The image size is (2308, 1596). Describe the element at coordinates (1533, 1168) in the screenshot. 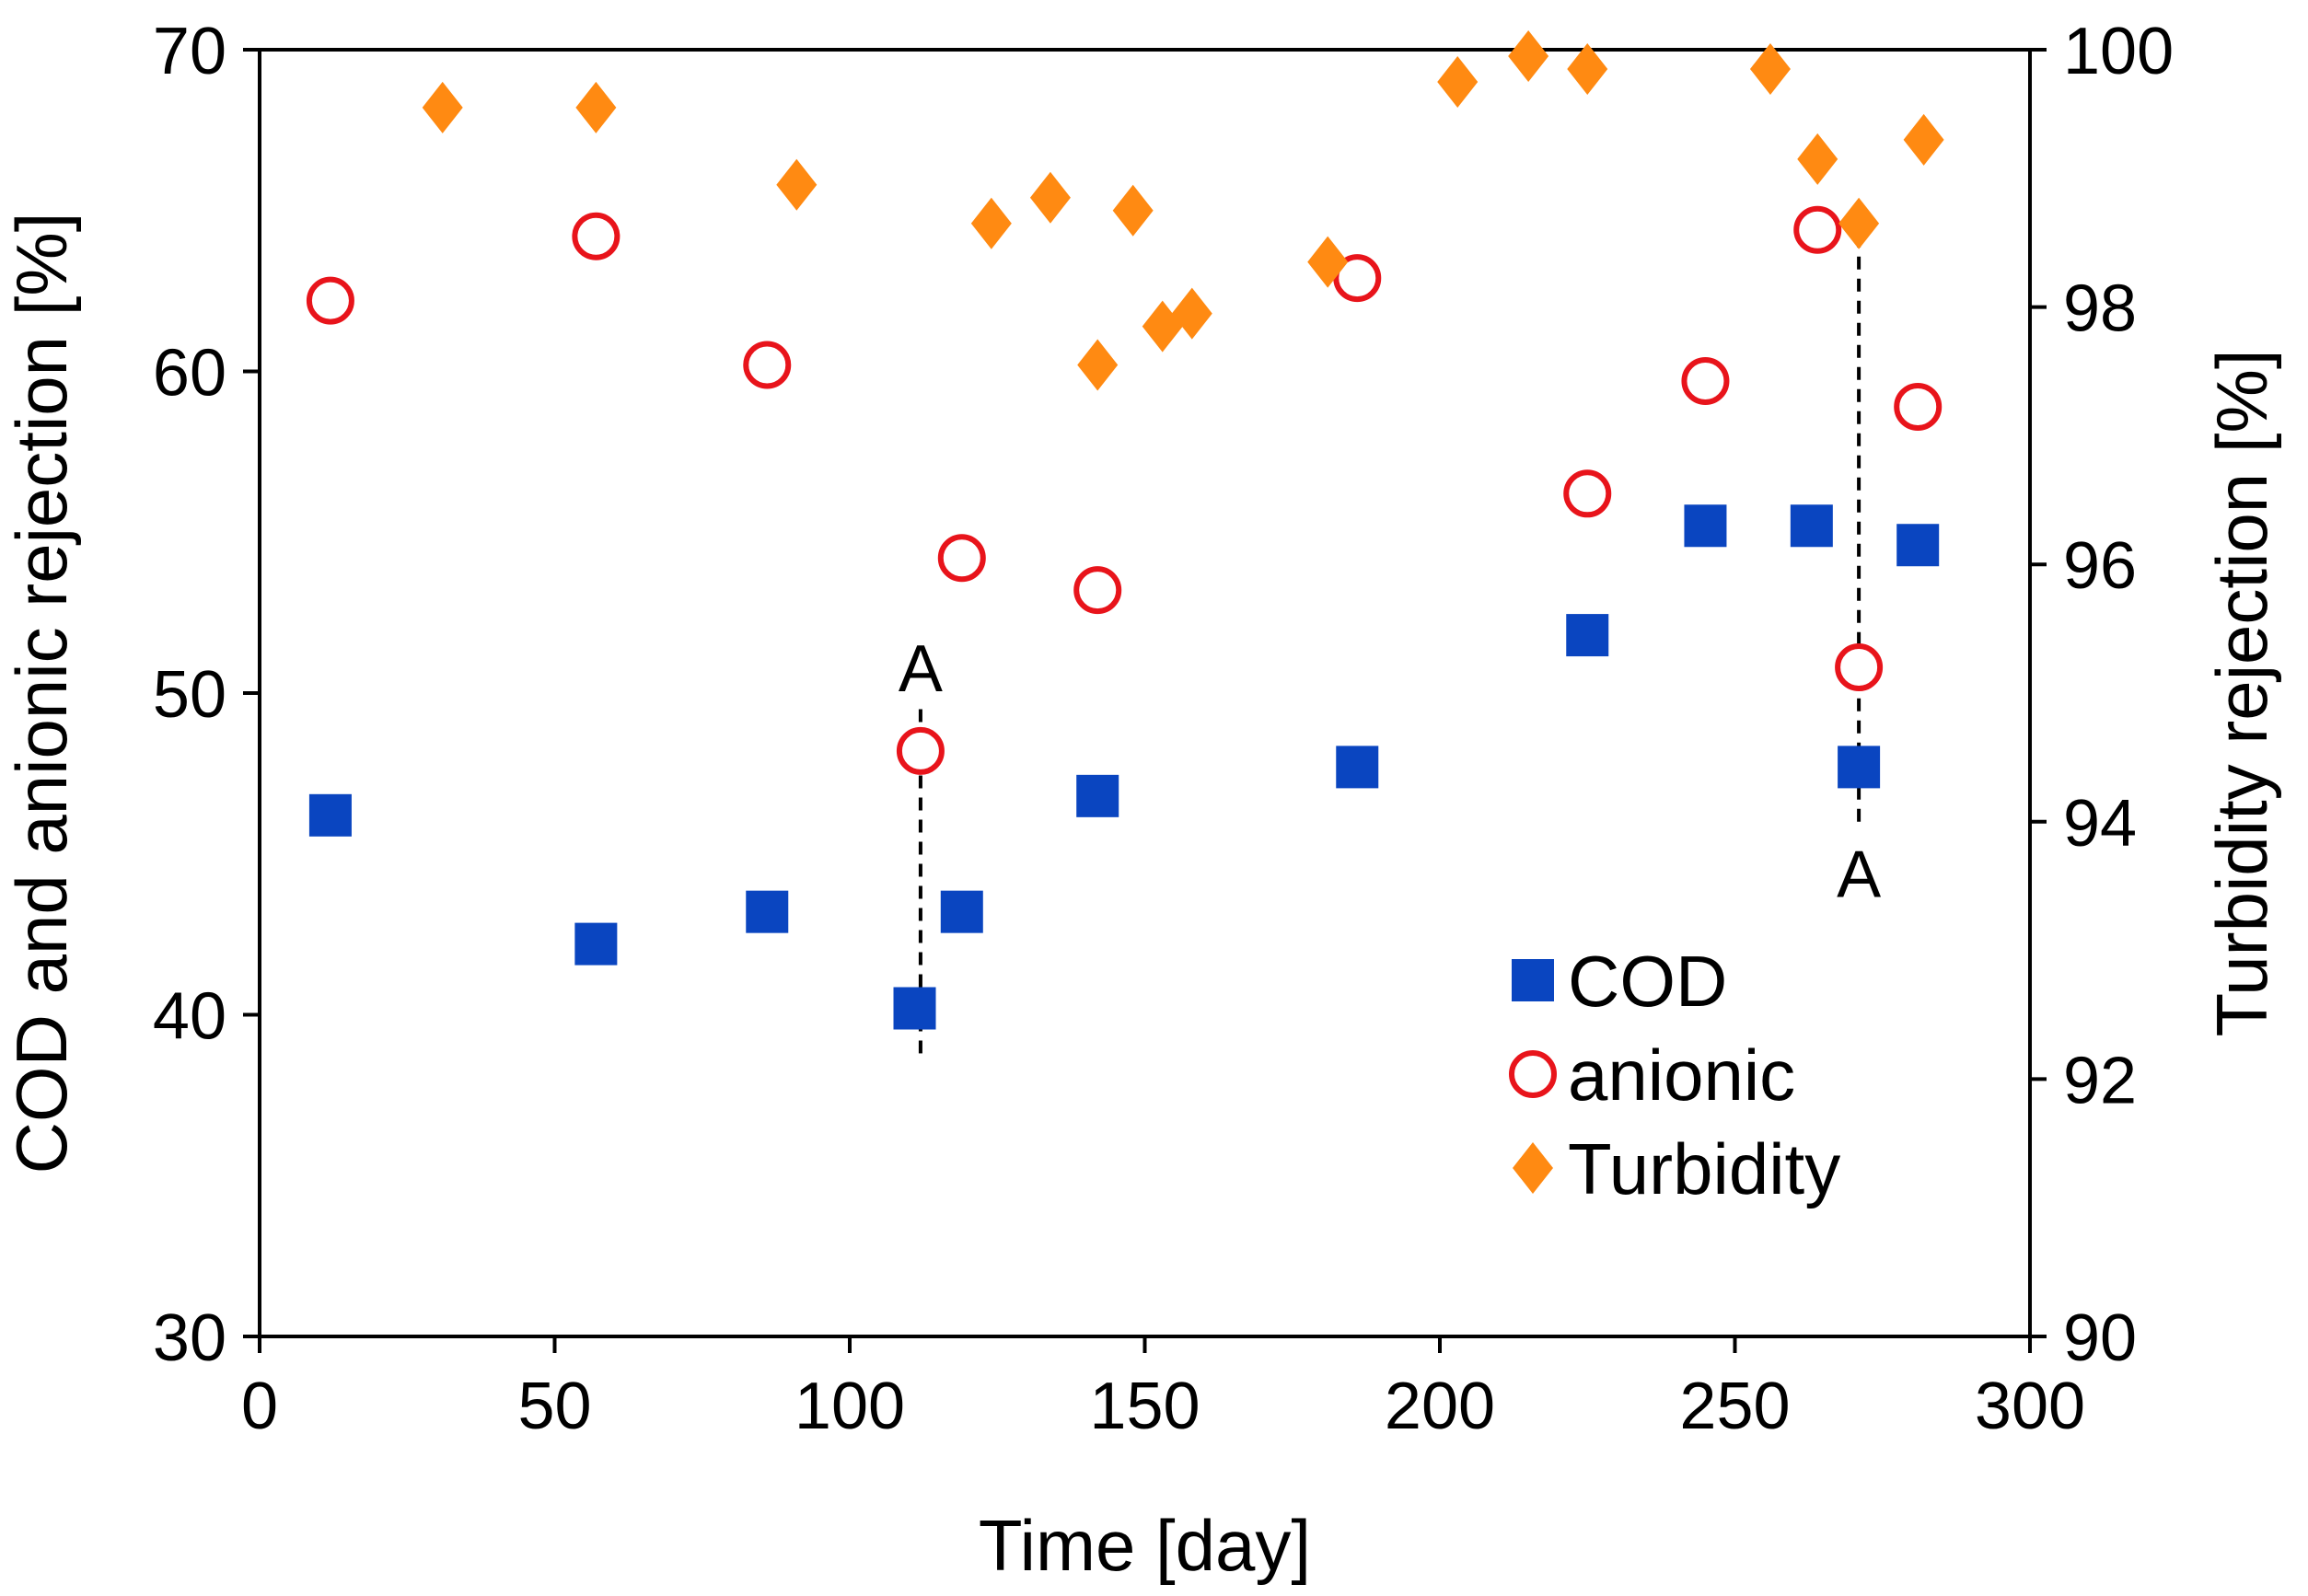

I see `legend-marker-turbidity` at that location.